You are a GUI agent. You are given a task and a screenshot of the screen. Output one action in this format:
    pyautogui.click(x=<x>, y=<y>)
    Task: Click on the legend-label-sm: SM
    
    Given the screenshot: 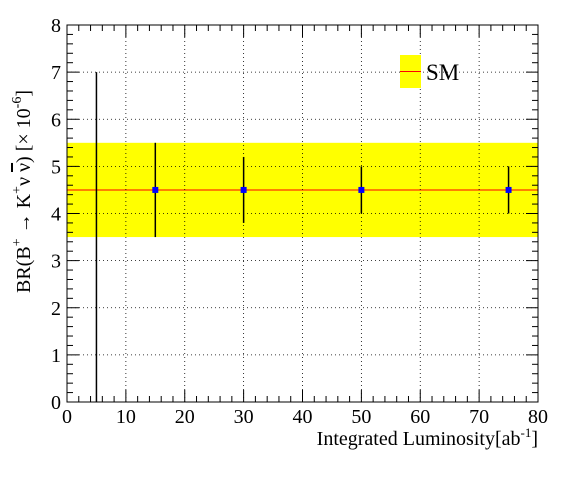 What is the action you would take?
    pyautogui.click(x=442, y=72)
    